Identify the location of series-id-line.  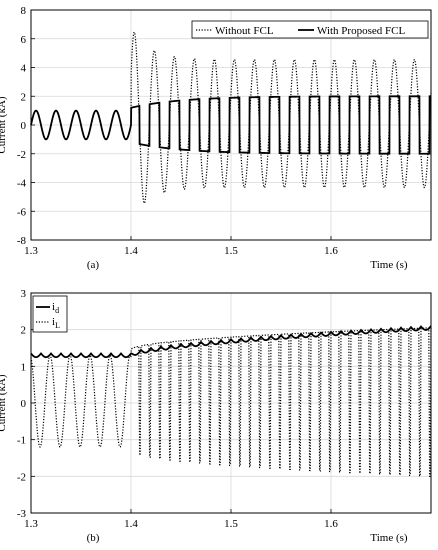
(231, 342).